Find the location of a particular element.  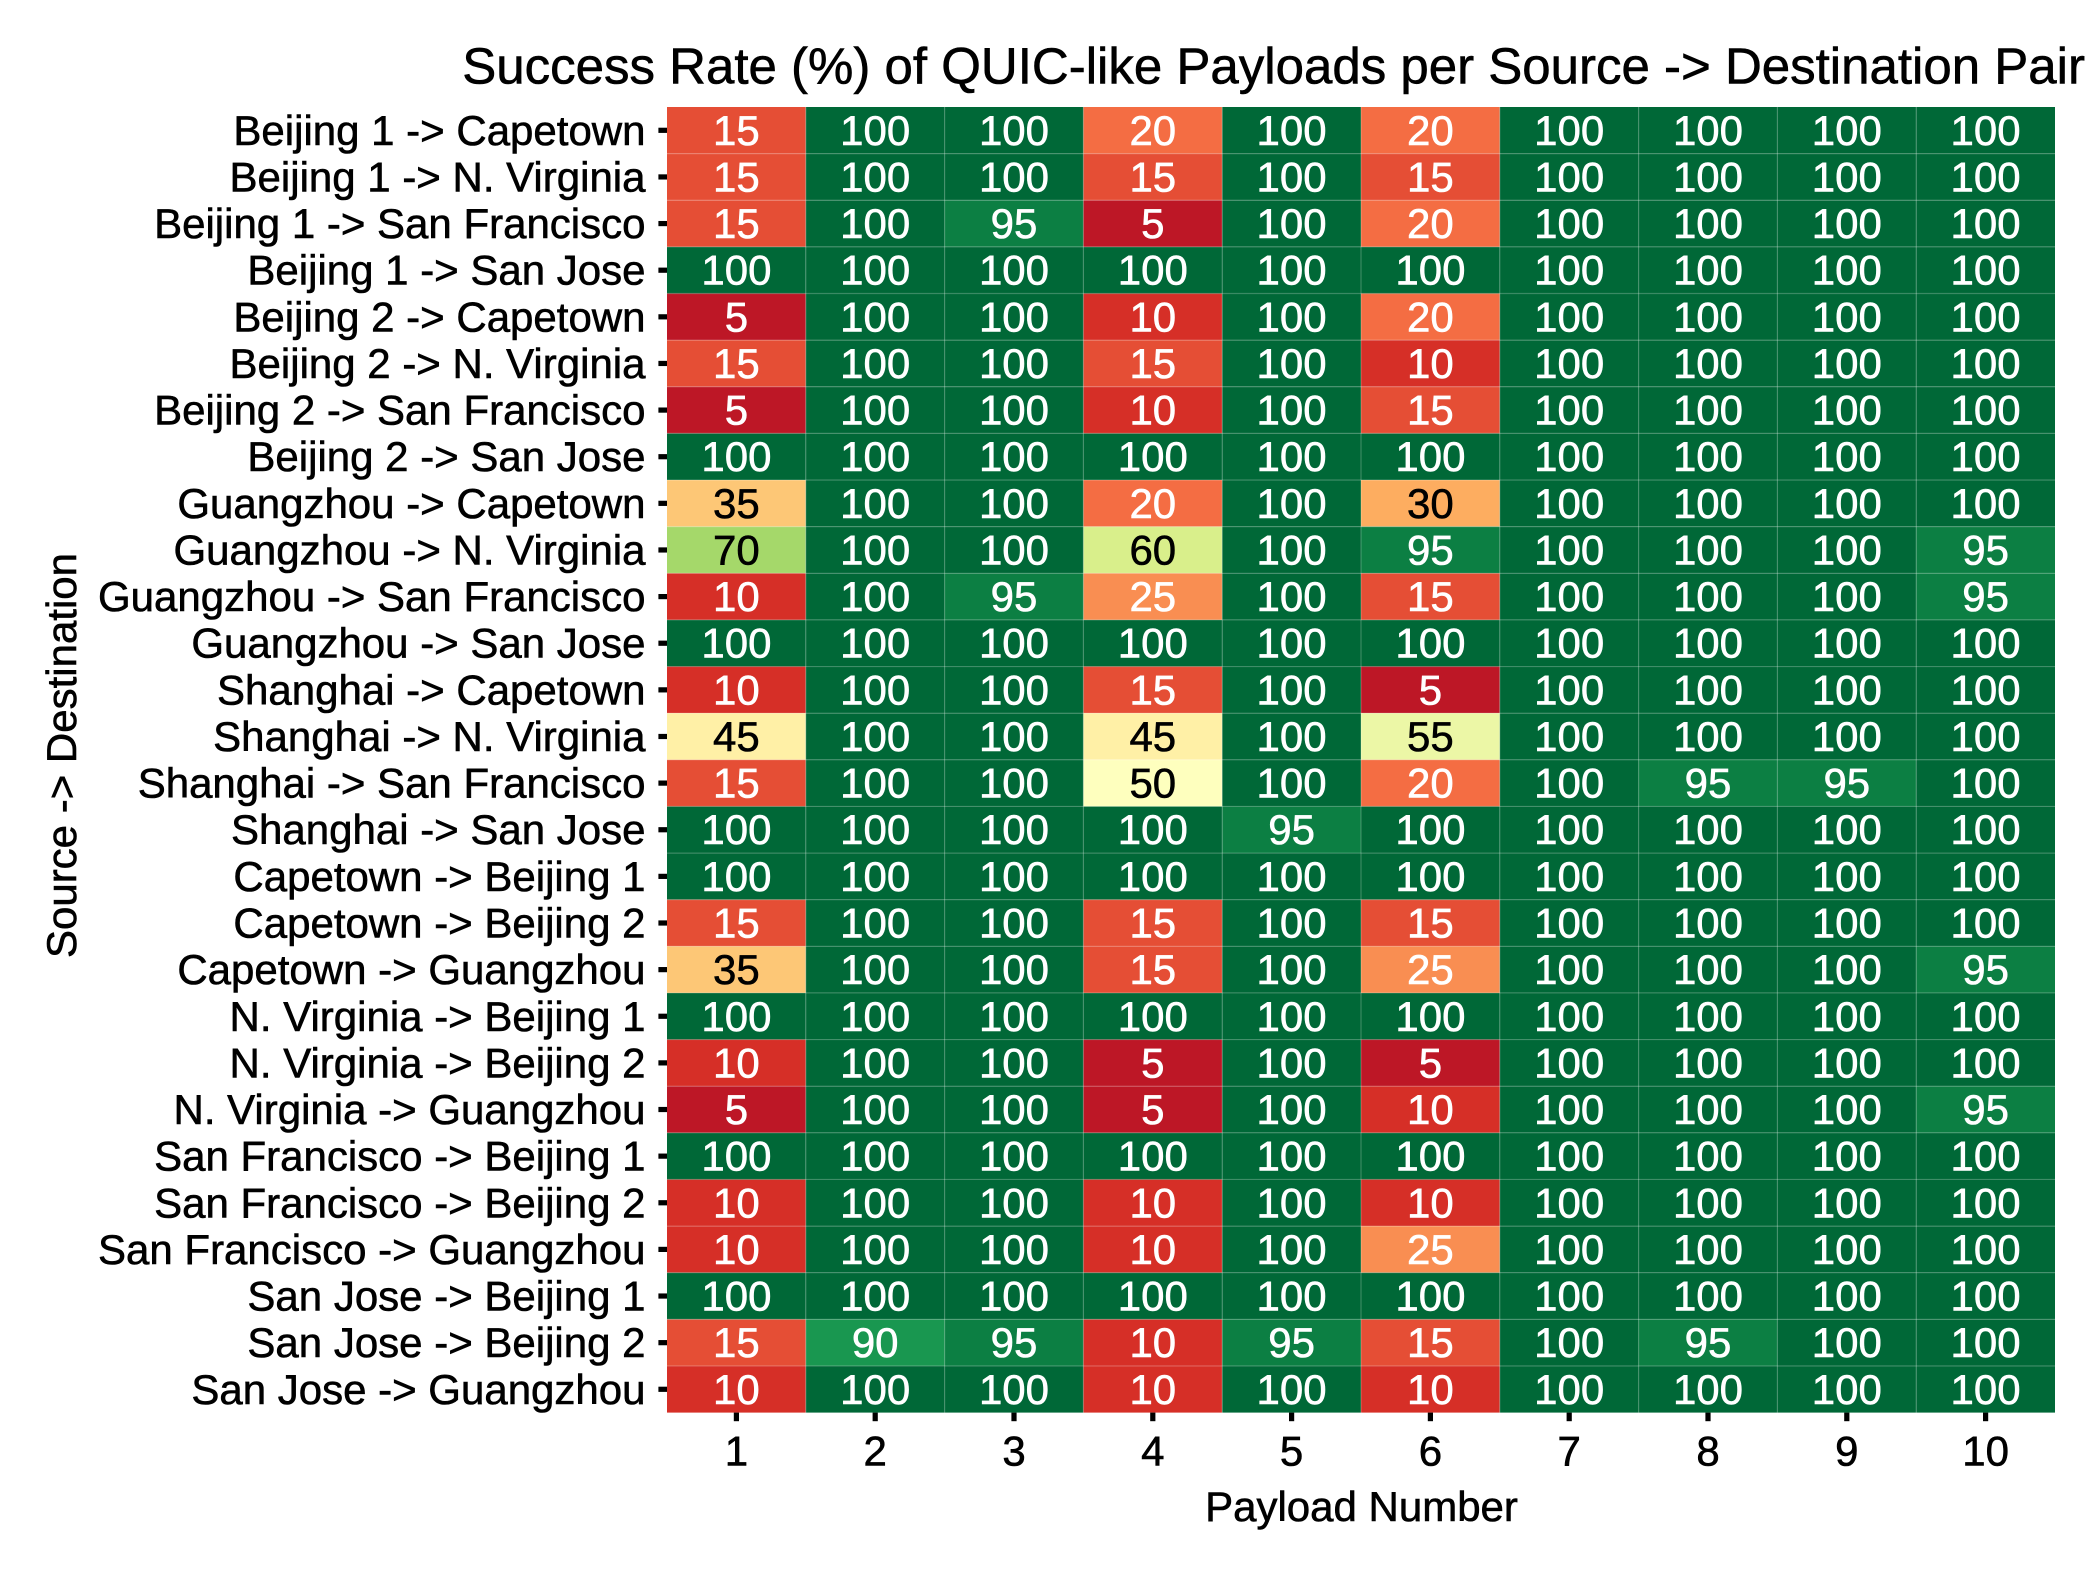

svg-text: San Jose -> Beijing 1 is located at coordinates (446, 1296).